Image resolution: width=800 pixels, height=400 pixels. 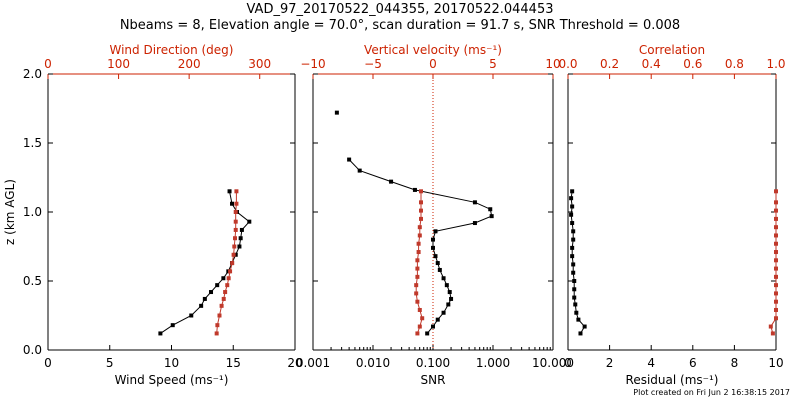 What do you see at coordinates (32, 350) in the screenshot?
I see `y-tick-label: 0.0` at bounding box center [32, 350].